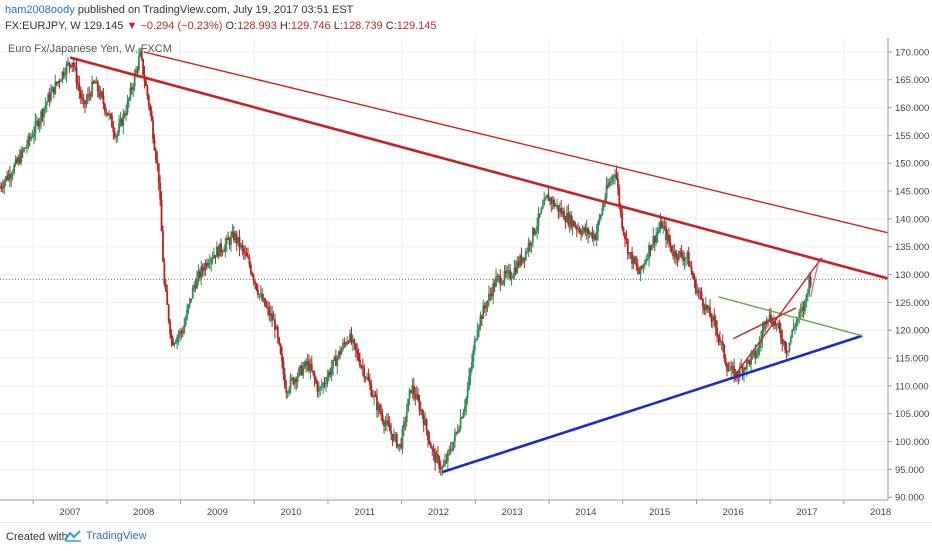 The image size is (932, 551). I want to click on green-trendline, so click(790, 316).